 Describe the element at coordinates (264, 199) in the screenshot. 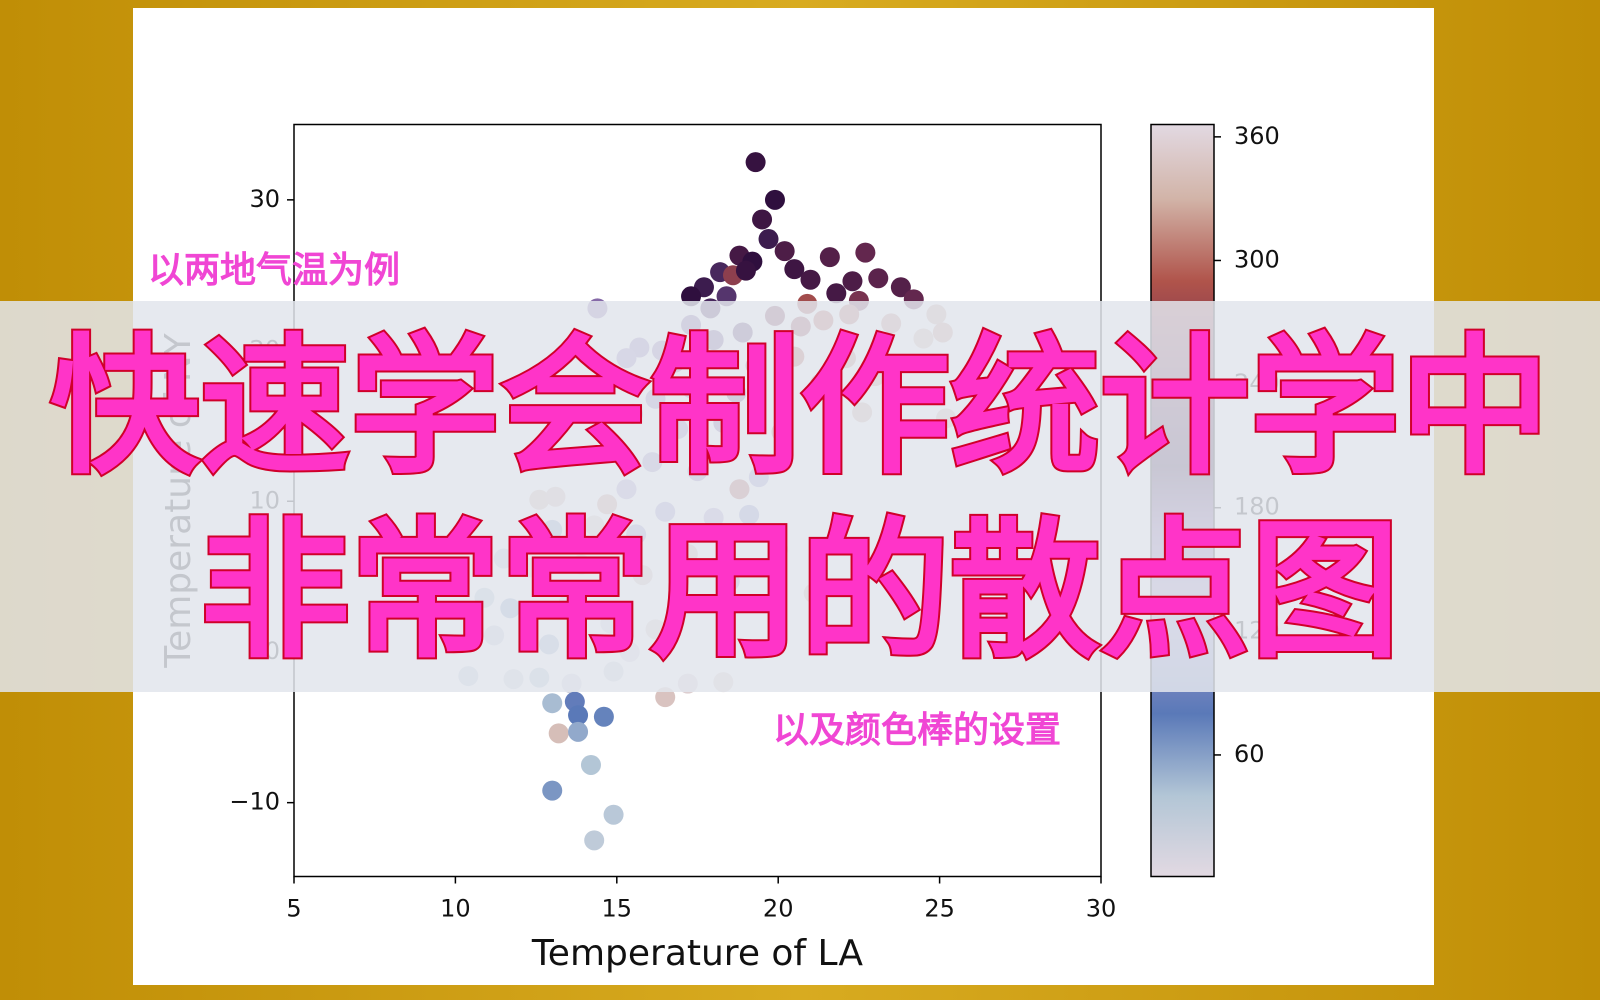

I see `y-tick-label: 30` at that location.